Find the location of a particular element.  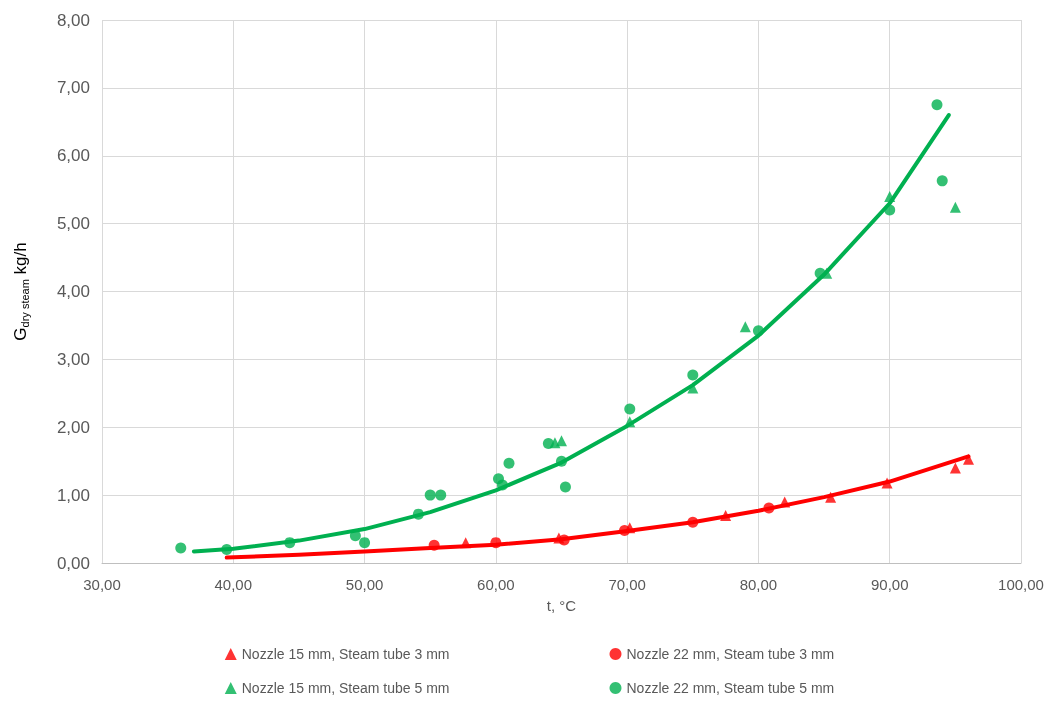

y-tick-label: 7,00 is located at coordinates (73, 88).